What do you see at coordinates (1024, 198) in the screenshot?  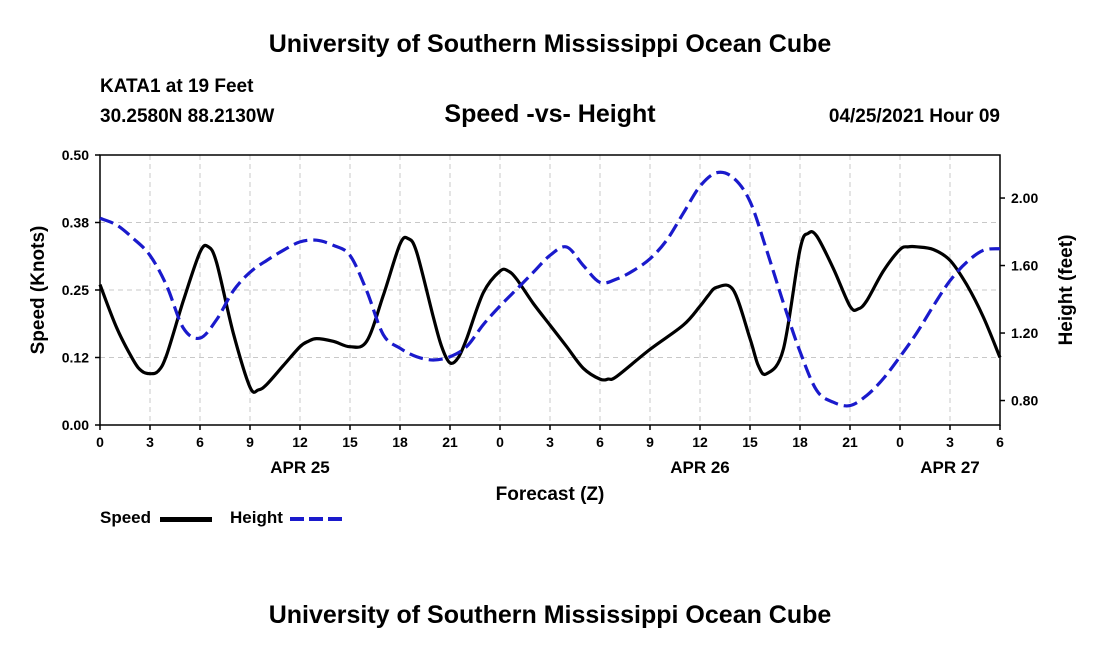 I see `y-right-tick-label: 2.00` at bounding box center [1024, 198].